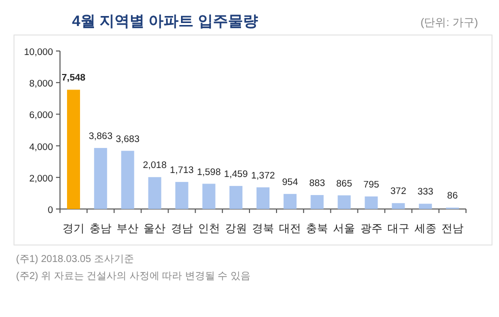 The width and height of the screenshot is (499, 317). What do you see at coordinates (236, 174) in the screenshot?
I see `data-label: 1,459` at bounding box center [236, 174].